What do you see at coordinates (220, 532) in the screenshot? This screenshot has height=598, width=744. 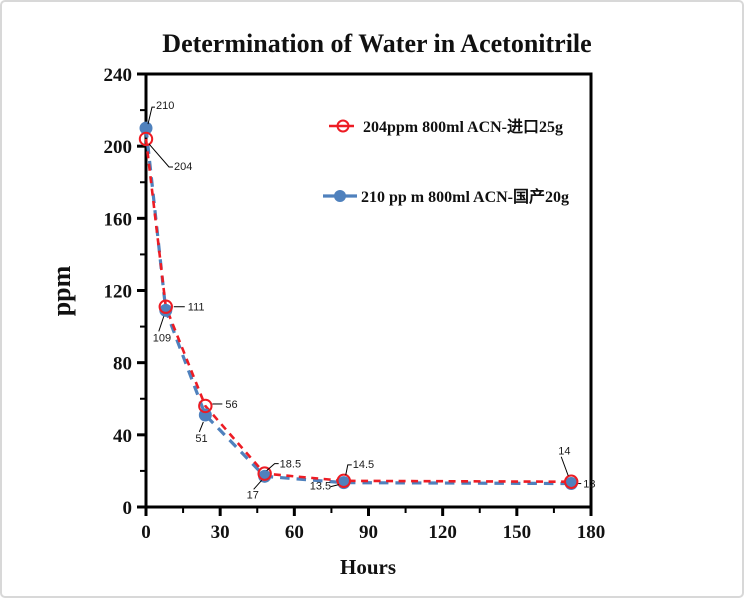 I see `x-tick-label: 30` at bounding box center [220, 532].